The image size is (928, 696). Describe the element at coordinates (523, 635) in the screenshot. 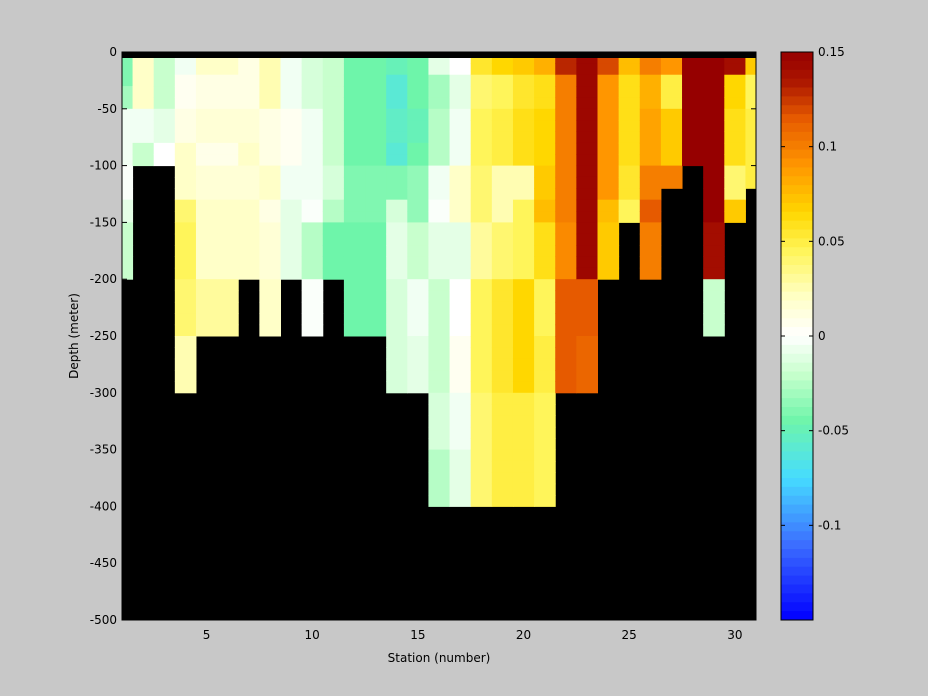

I see `x-tick-label: 20` at that location.